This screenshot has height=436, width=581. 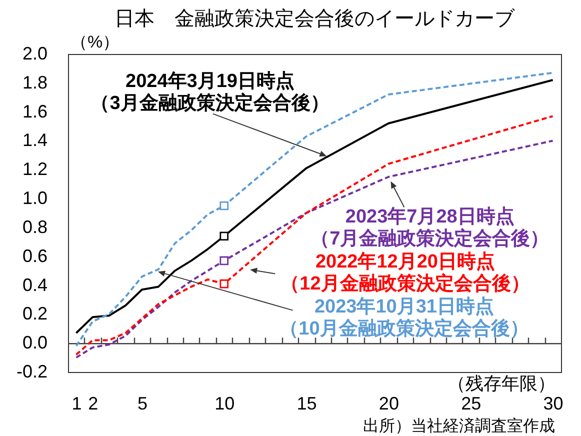 What do you see at coordinates (35, 140) in the screenshot?
I see `y-tick-label: 1.4` at bounding box center [35, 140].